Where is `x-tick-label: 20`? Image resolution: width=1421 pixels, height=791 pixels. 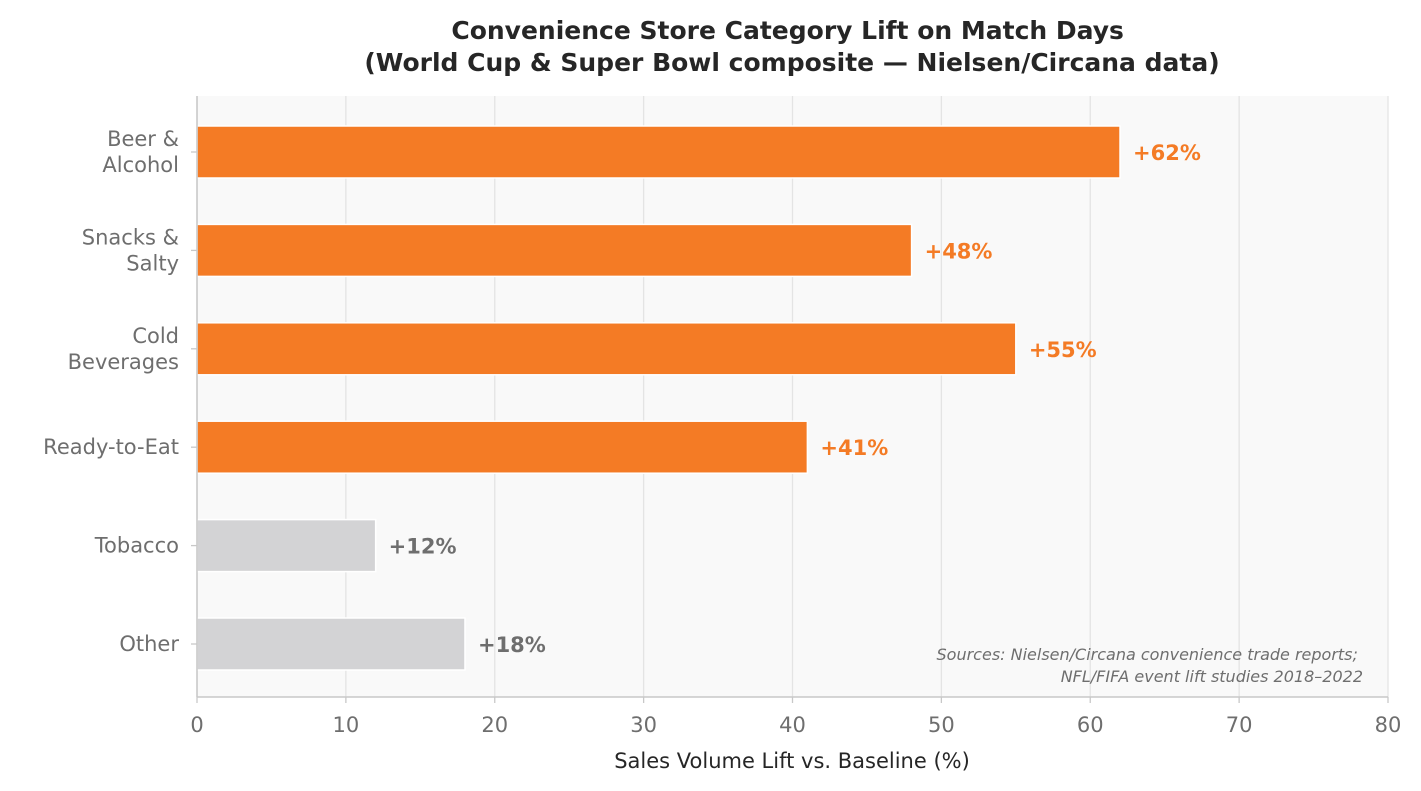
x-tick-label: 20 is located at coordinates (494, 725).